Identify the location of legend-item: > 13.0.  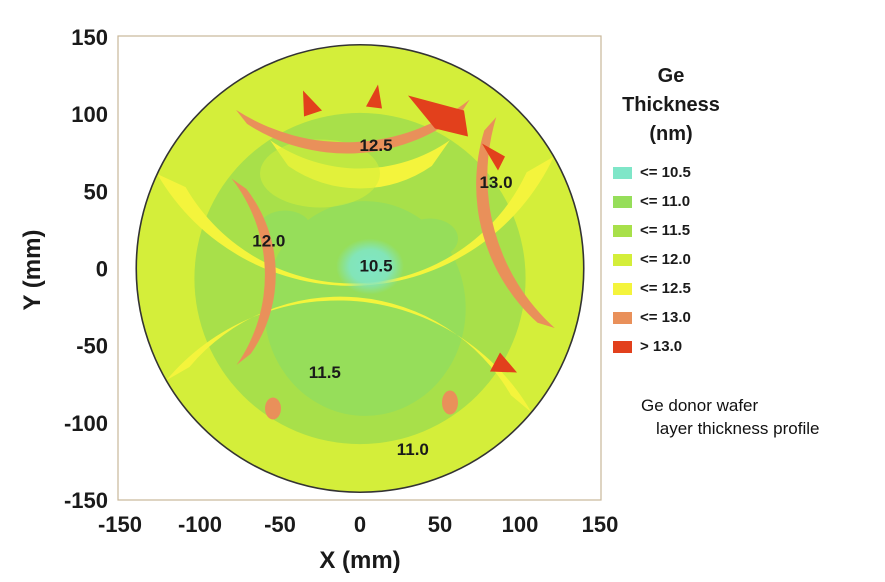
(652, 346).